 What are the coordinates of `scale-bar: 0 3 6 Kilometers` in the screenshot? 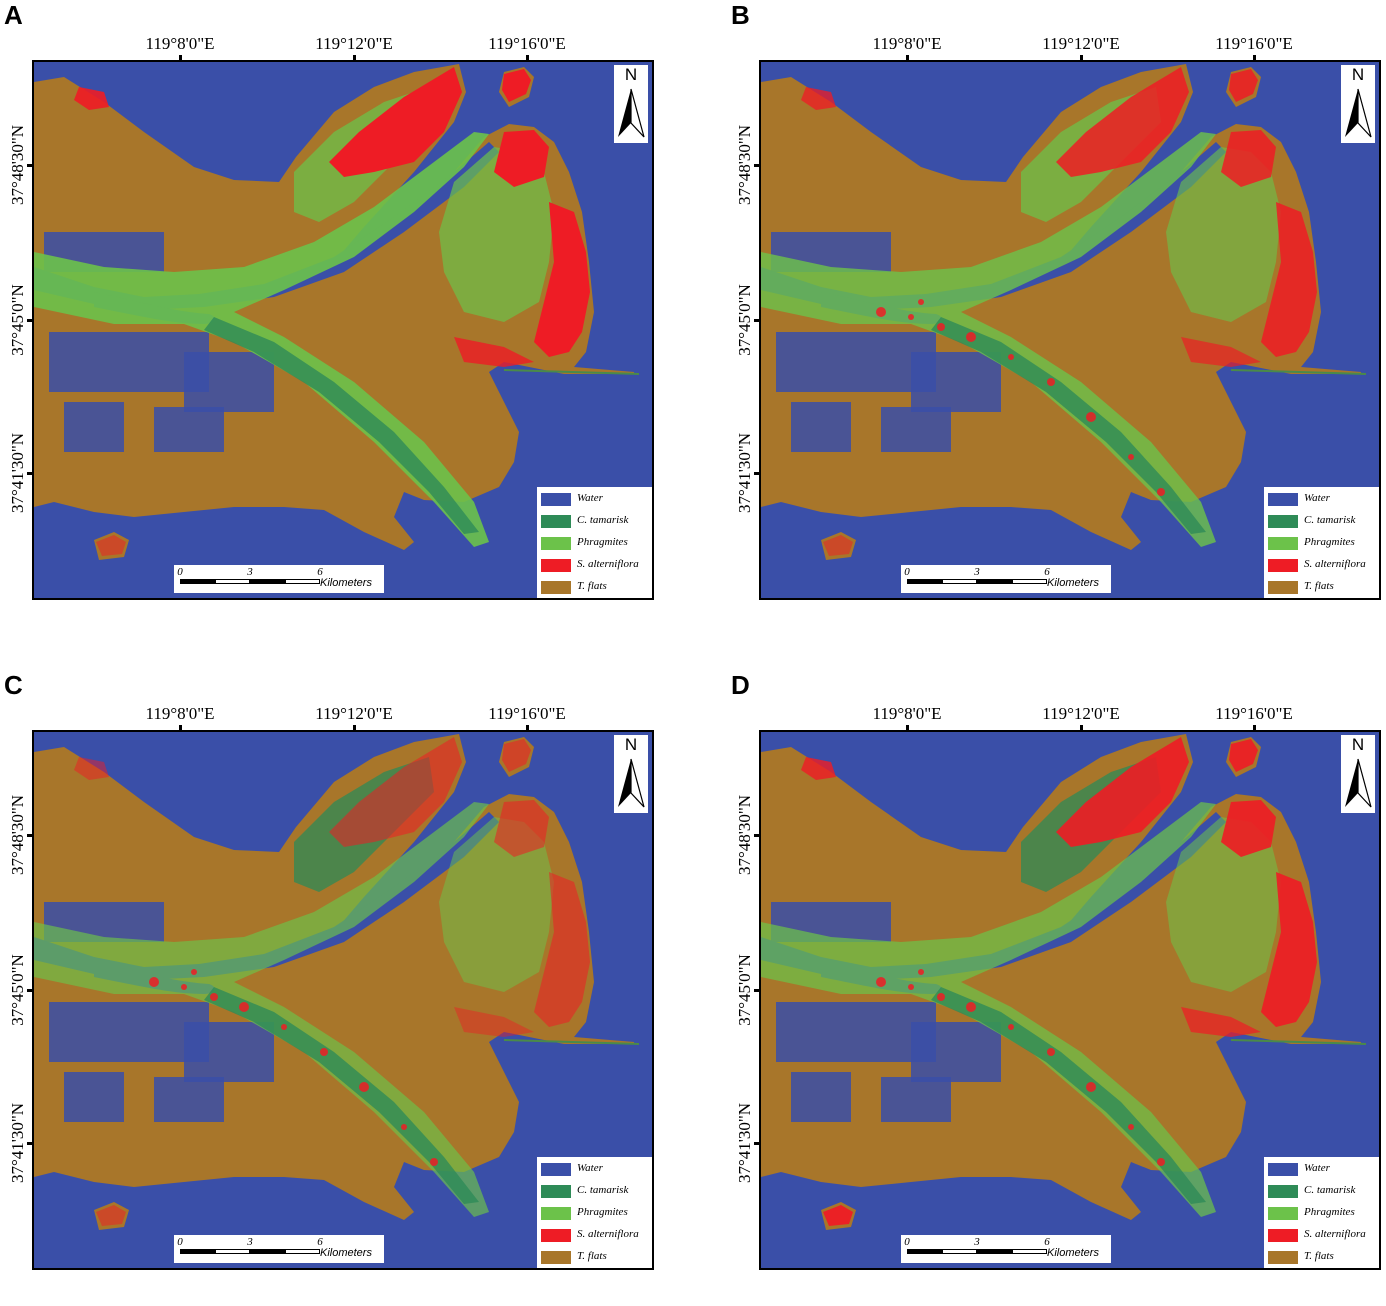 It's located at (1006, 1249).